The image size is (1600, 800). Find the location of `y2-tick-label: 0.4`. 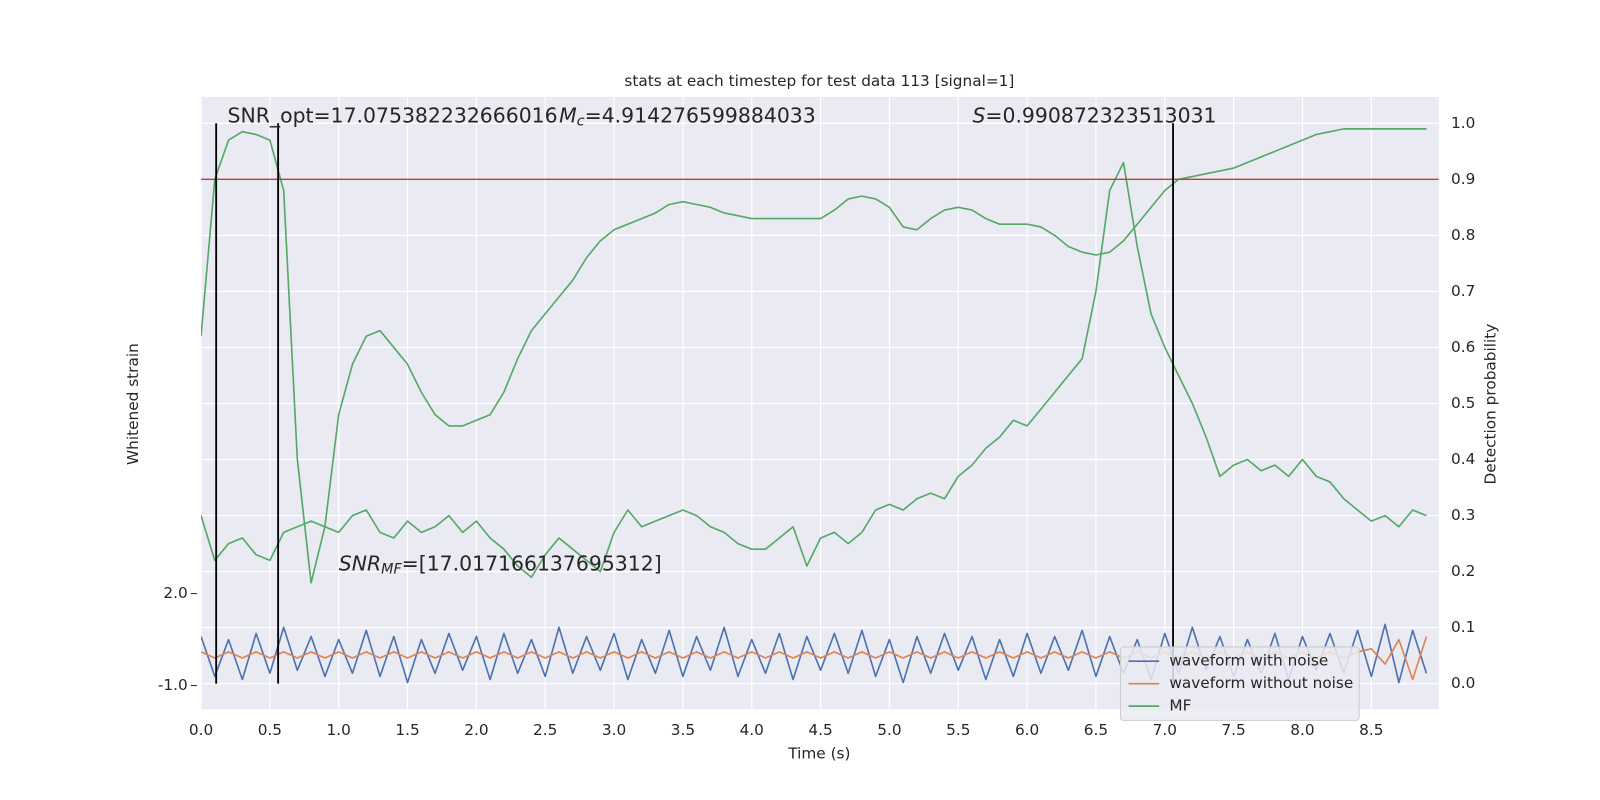

y2-tick-label: 0.4 is located at coordinates (1463, 459).